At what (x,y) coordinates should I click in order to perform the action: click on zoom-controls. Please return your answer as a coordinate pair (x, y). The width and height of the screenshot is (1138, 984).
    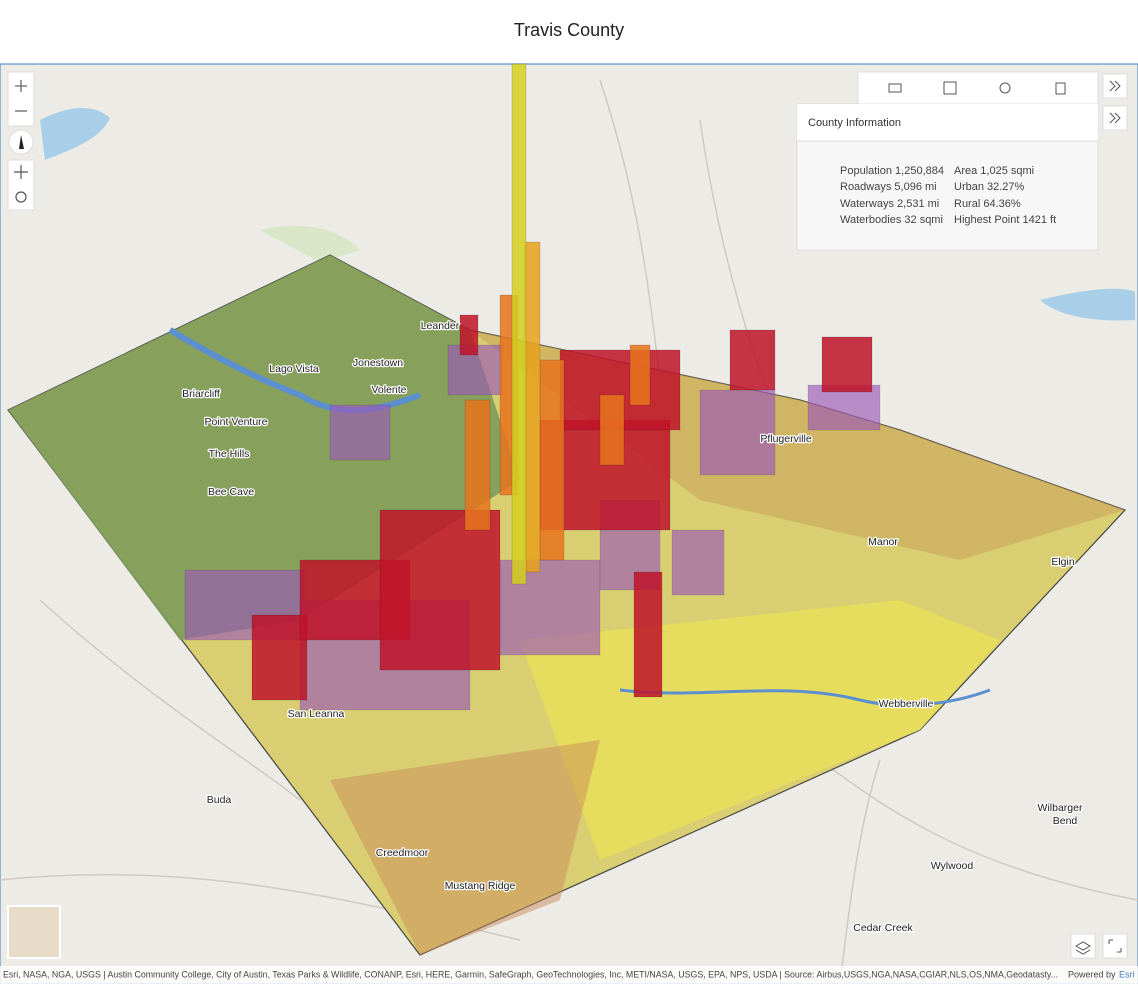
    Looking at the image, I should click on (21, 141).